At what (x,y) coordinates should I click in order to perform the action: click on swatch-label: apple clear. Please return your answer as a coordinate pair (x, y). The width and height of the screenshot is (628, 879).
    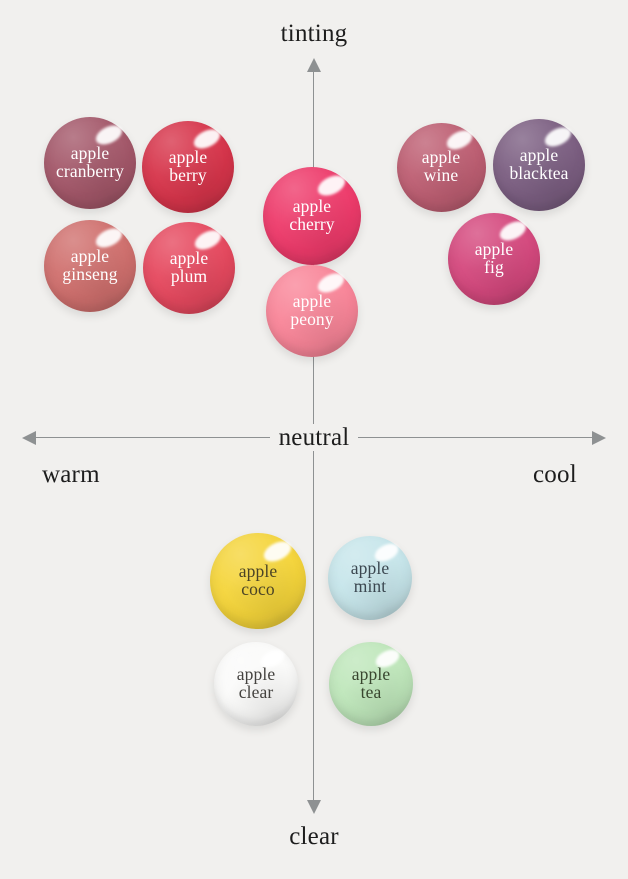
    Looking at the image, I should click on (256, 683).